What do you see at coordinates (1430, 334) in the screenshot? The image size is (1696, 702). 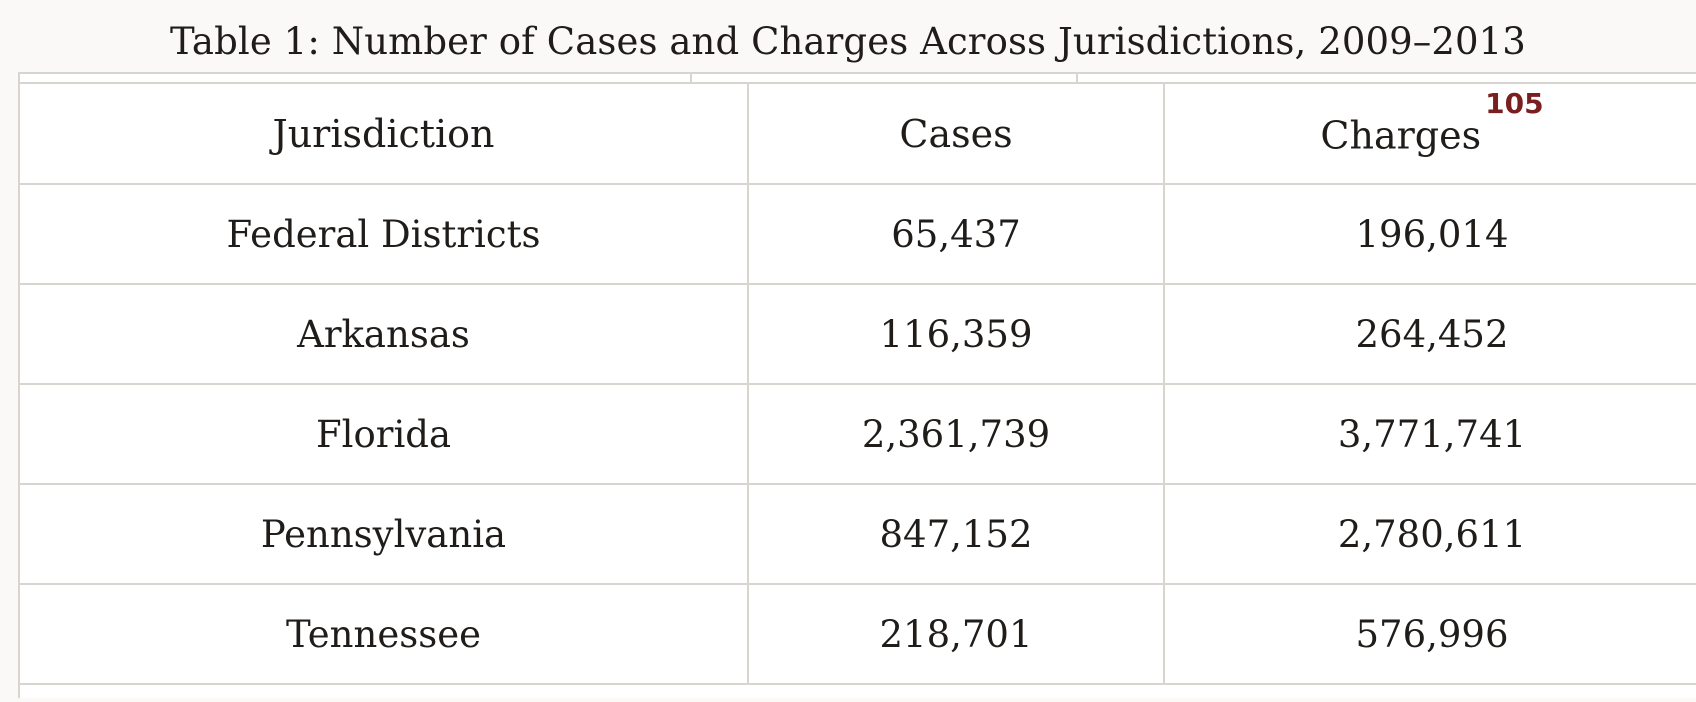 I see `cell-charges: 264,452` at bounding box center [1430, 334].